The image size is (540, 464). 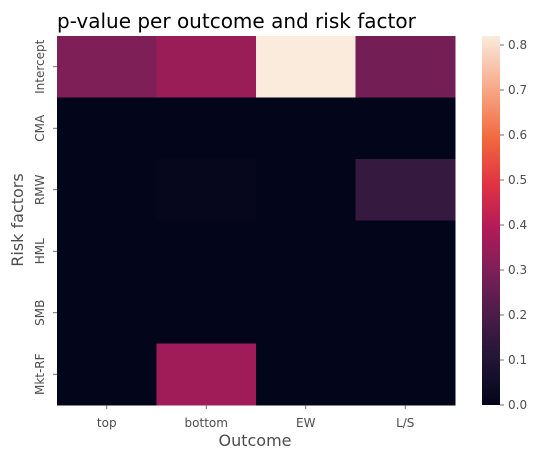 What do you see at coordinates (517, 135) in the screenshot?
I see `colorbar-tick-label: 0.6` at bounding box center [517, 135].